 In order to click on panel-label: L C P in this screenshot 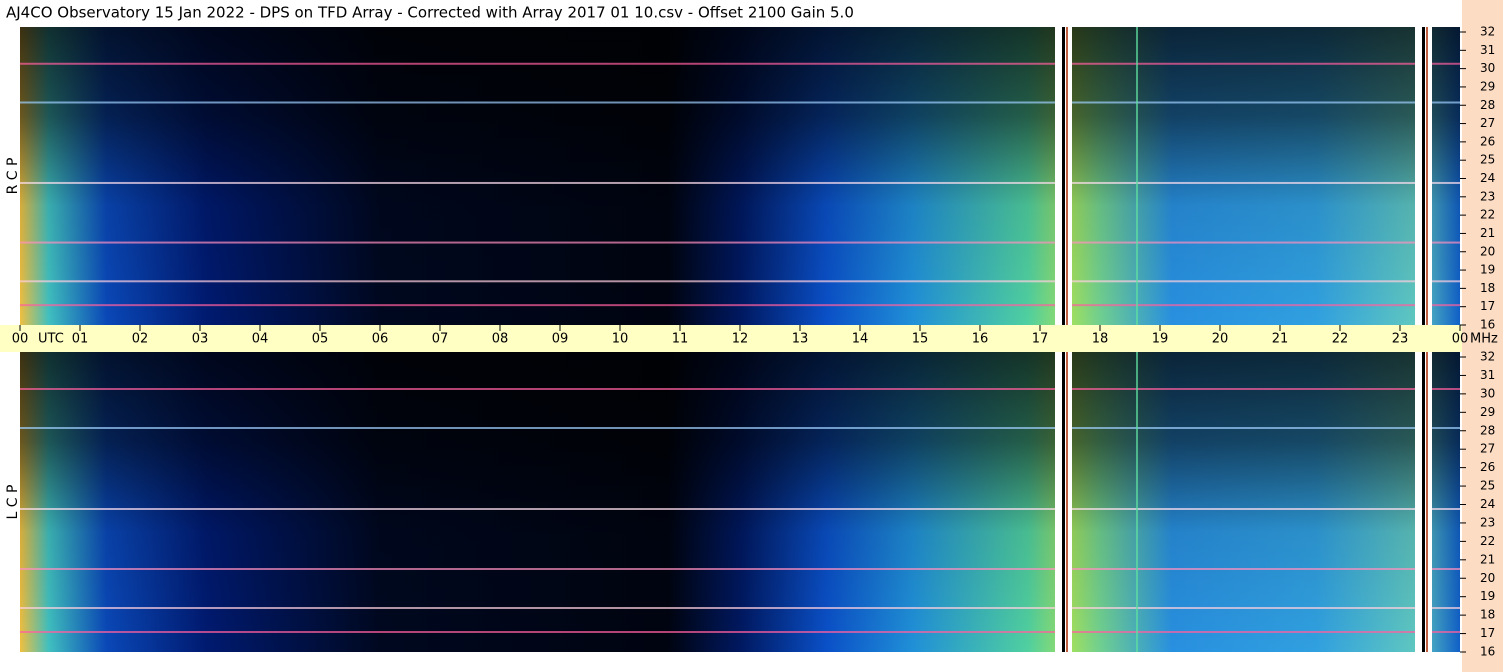, I will do `click(13, 502)`.